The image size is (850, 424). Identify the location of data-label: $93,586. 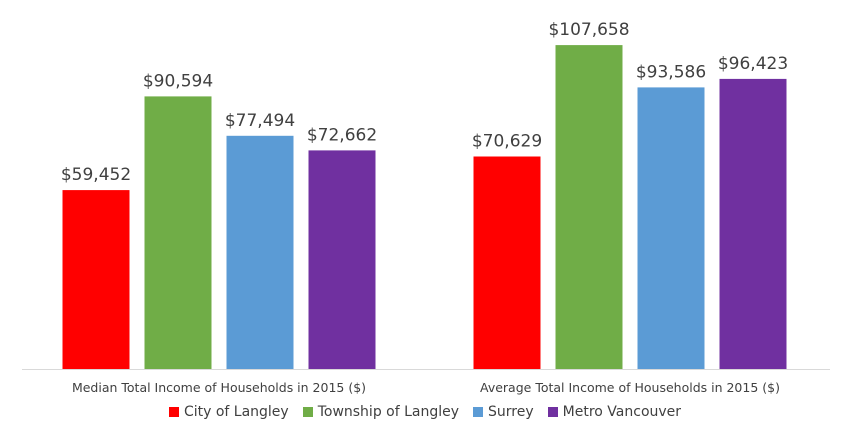
(671, 72).